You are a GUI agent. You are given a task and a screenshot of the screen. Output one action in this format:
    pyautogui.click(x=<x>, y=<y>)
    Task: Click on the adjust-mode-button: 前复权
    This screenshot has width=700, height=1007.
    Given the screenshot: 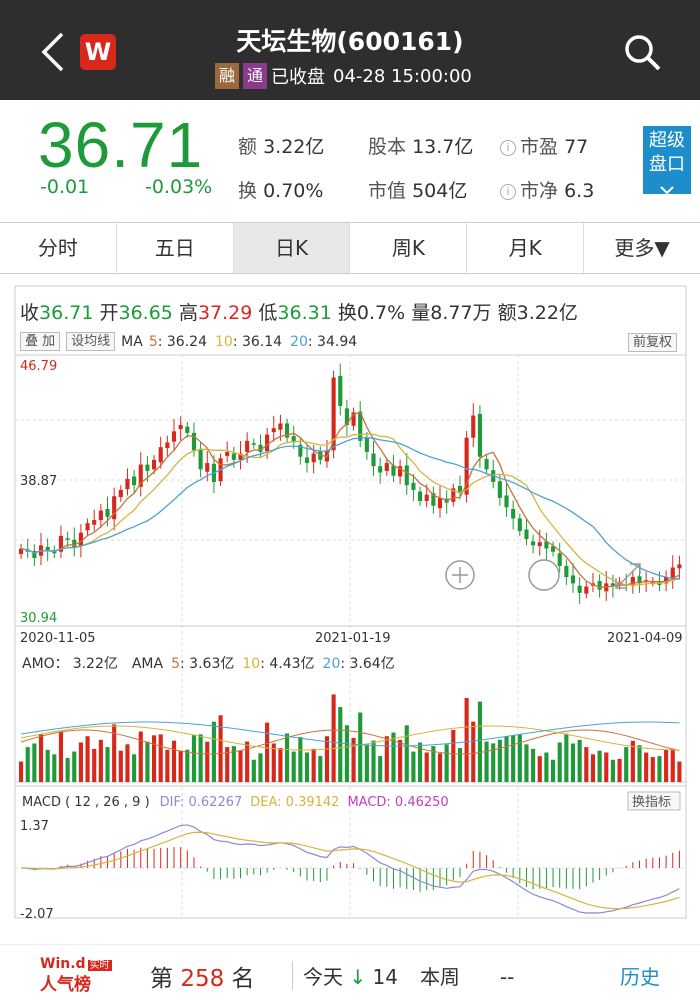 What is the action you would take?
    pyautogui.click(x=653, y=342)
    